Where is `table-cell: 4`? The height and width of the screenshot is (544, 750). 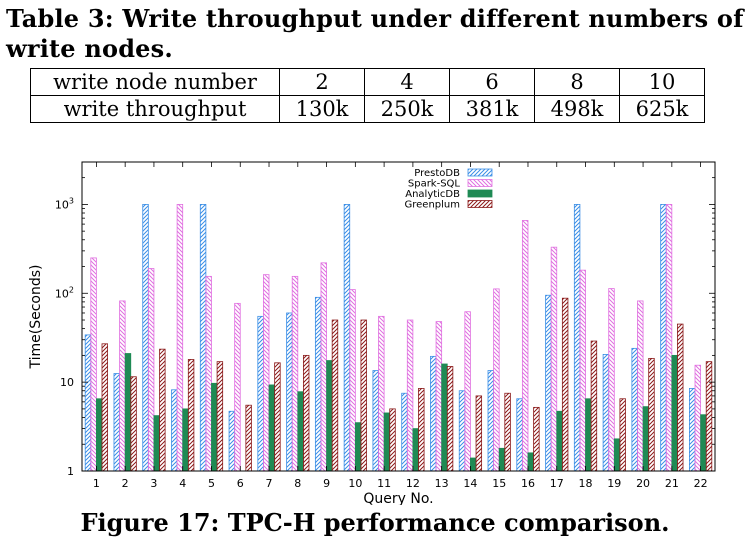 table-cell: 4 is located at coordinates (407, 82).